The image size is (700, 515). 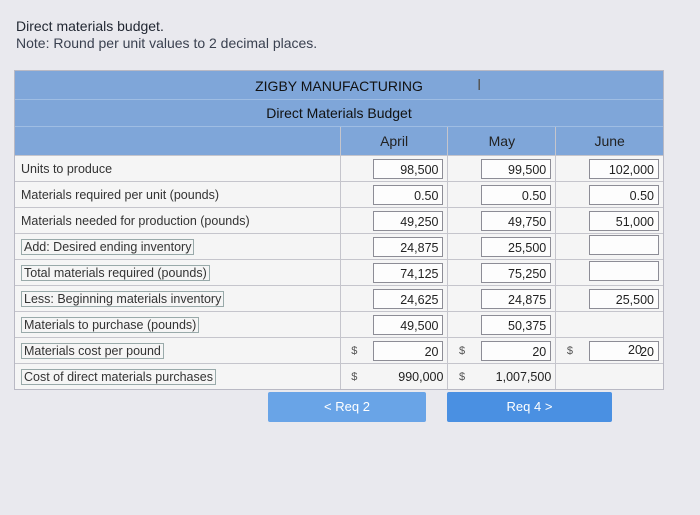 What do you see at coordinates (516, 272) in the screenshot?
I see `input-may: 75,250` at bounding box center [516, 272].